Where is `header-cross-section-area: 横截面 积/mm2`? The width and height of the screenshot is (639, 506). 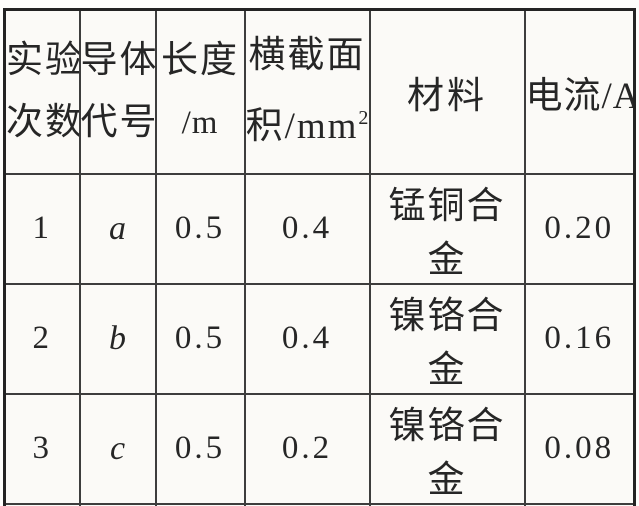 header-cross-section-area: 横截面 积/mm2 is located at coordinates (307, 91).